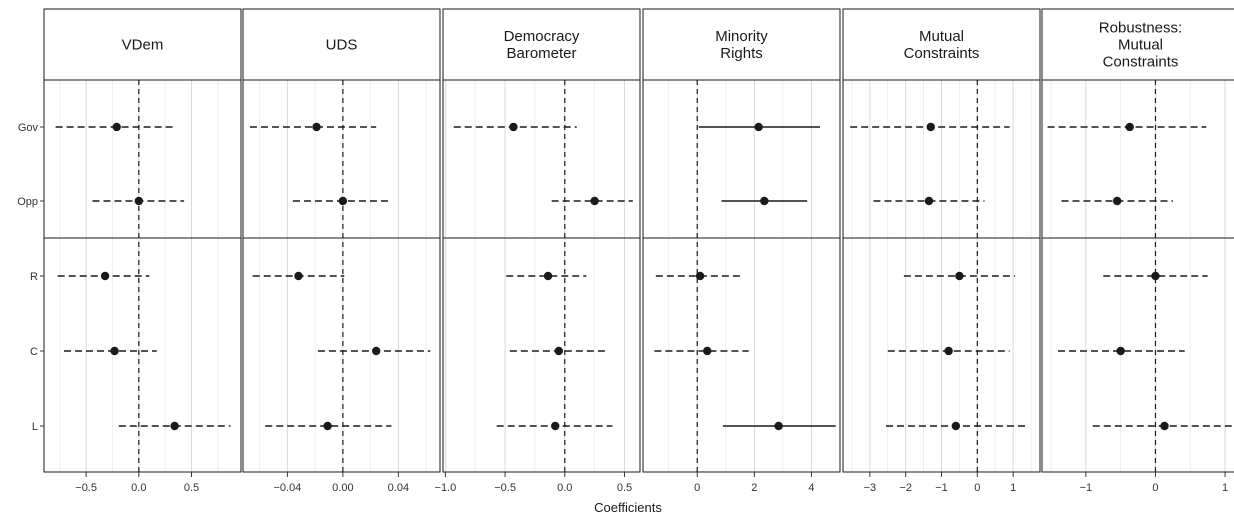 The width and height of the screenshot is (1234, 519). What do you see at coordinates (870, 488) in the screenshot?
I see `x-tick-label: −3` at bounding box center [870, 488].